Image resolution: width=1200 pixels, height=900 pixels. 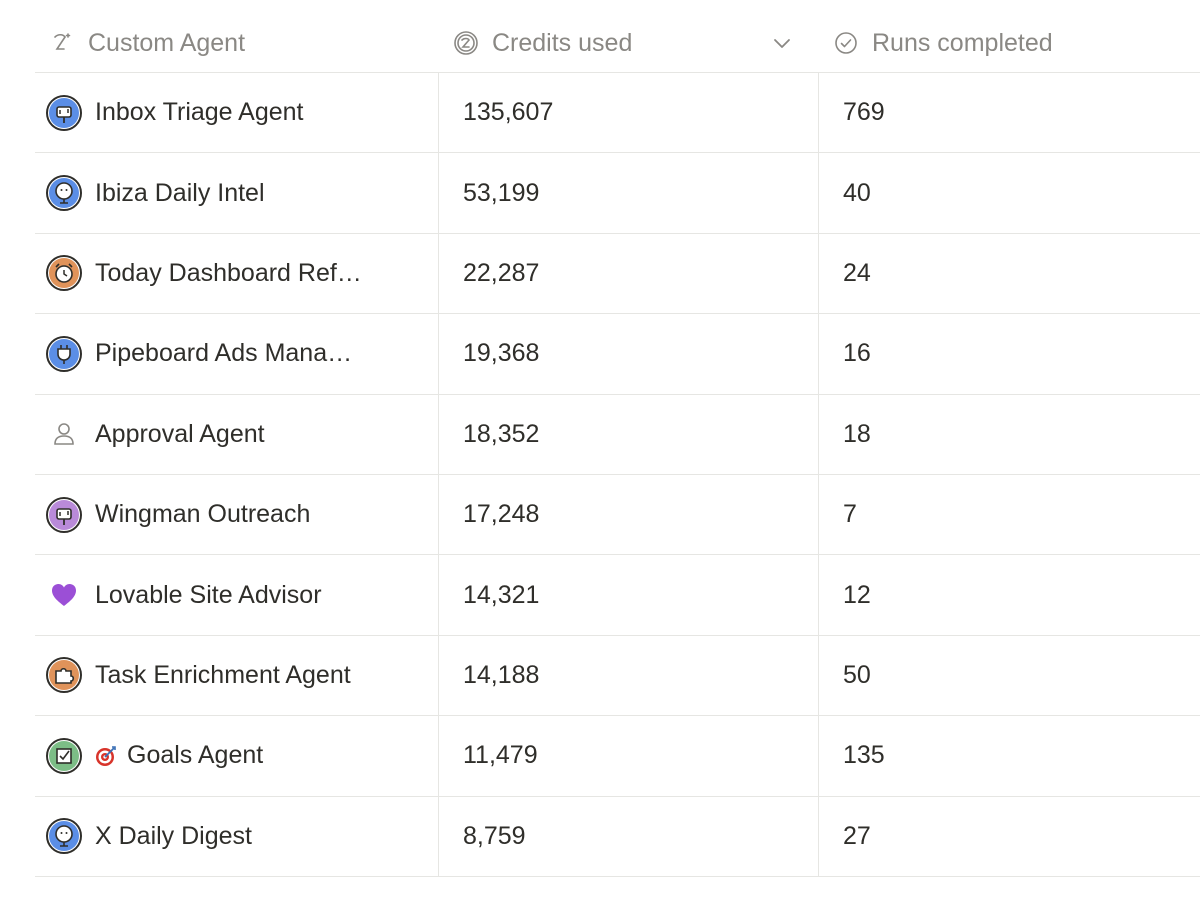 I want to click on agent-name-label: Inbox Triage Agent, so click(x=199, y=112).